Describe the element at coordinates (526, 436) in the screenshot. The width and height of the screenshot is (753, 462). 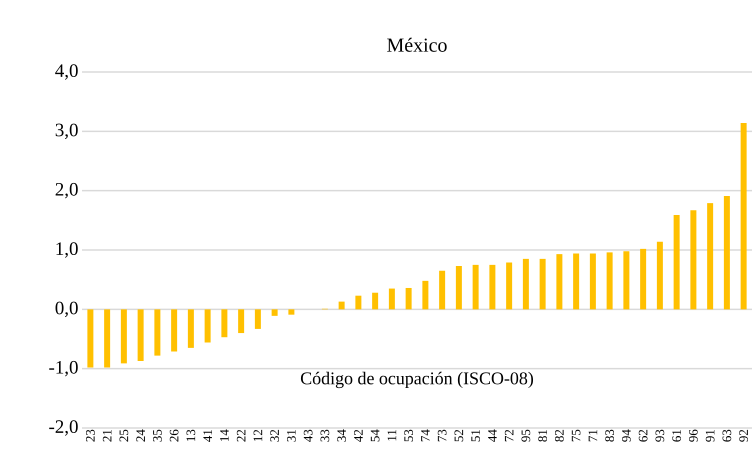
I see `x-tick-label: 95` at that location.